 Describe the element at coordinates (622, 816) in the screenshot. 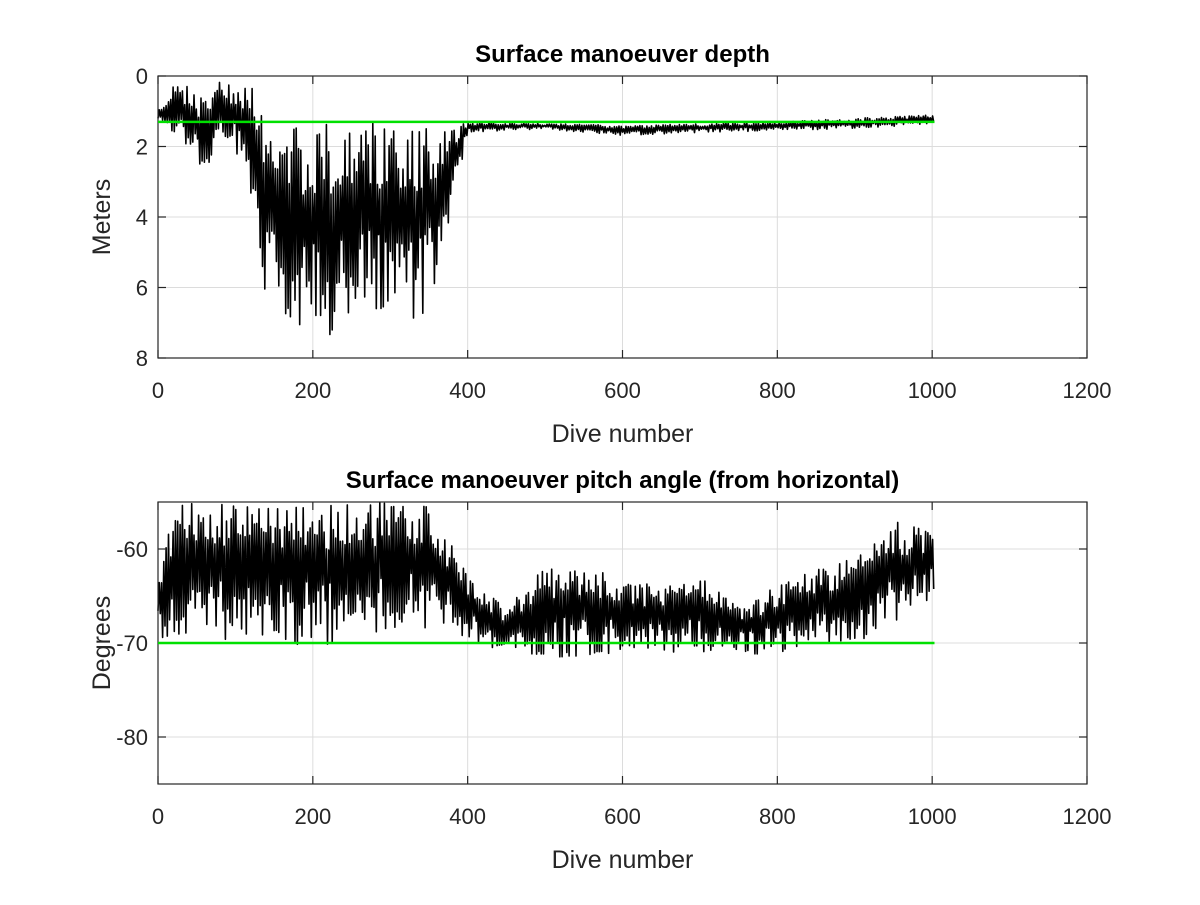

I see `pitch-x-tick-label: 600` at that location.